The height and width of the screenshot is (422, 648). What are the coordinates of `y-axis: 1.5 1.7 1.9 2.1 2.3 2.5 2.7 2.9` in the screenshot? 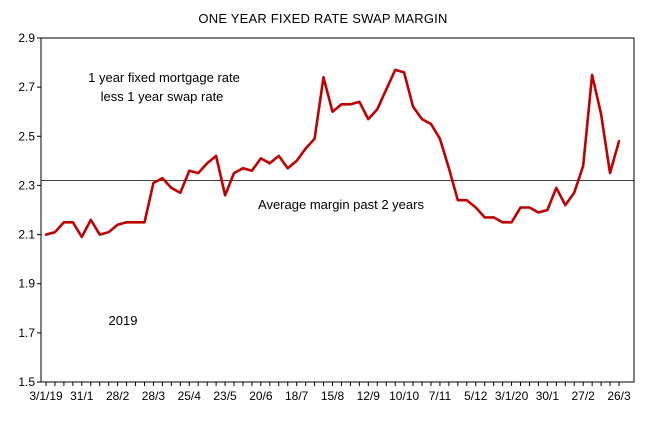 It's located at (29, 210).